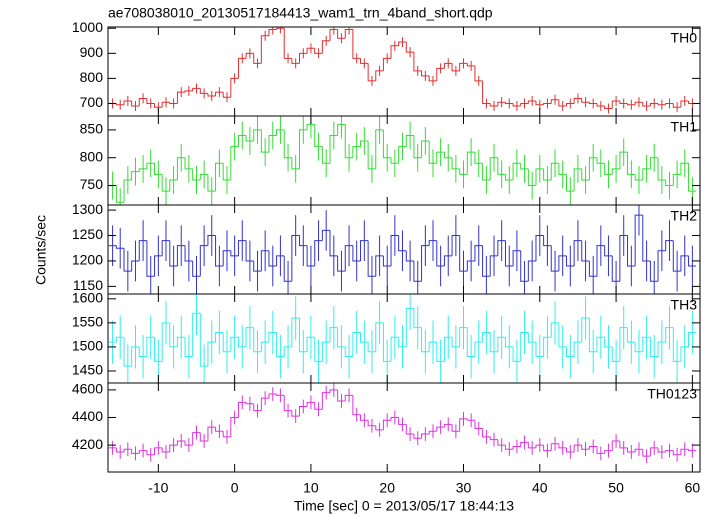 Image resolution: width=717 pixels, height=516 pixels. What do you see at coordinates (404, 506) in the screenshot?
I see `x-axis-label: Time [sec] 0 = 2013/05/17 18:44:13` at bounding box center [404, 506].